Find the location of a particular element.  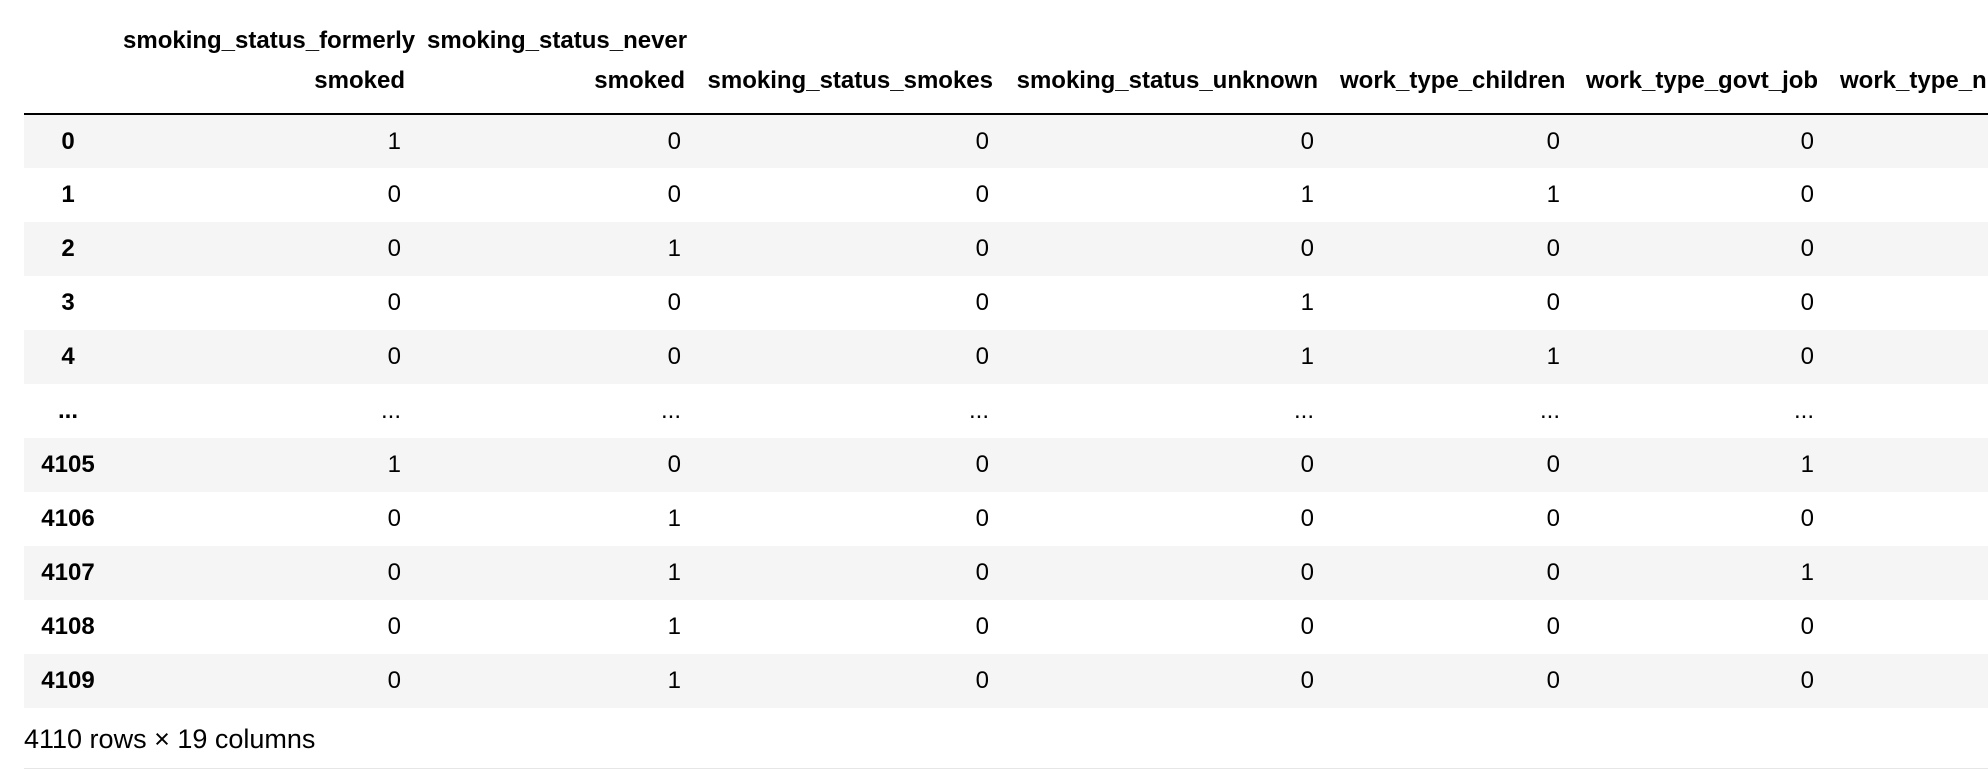

output-bottom-divider is located at coordinates (1006, 768).